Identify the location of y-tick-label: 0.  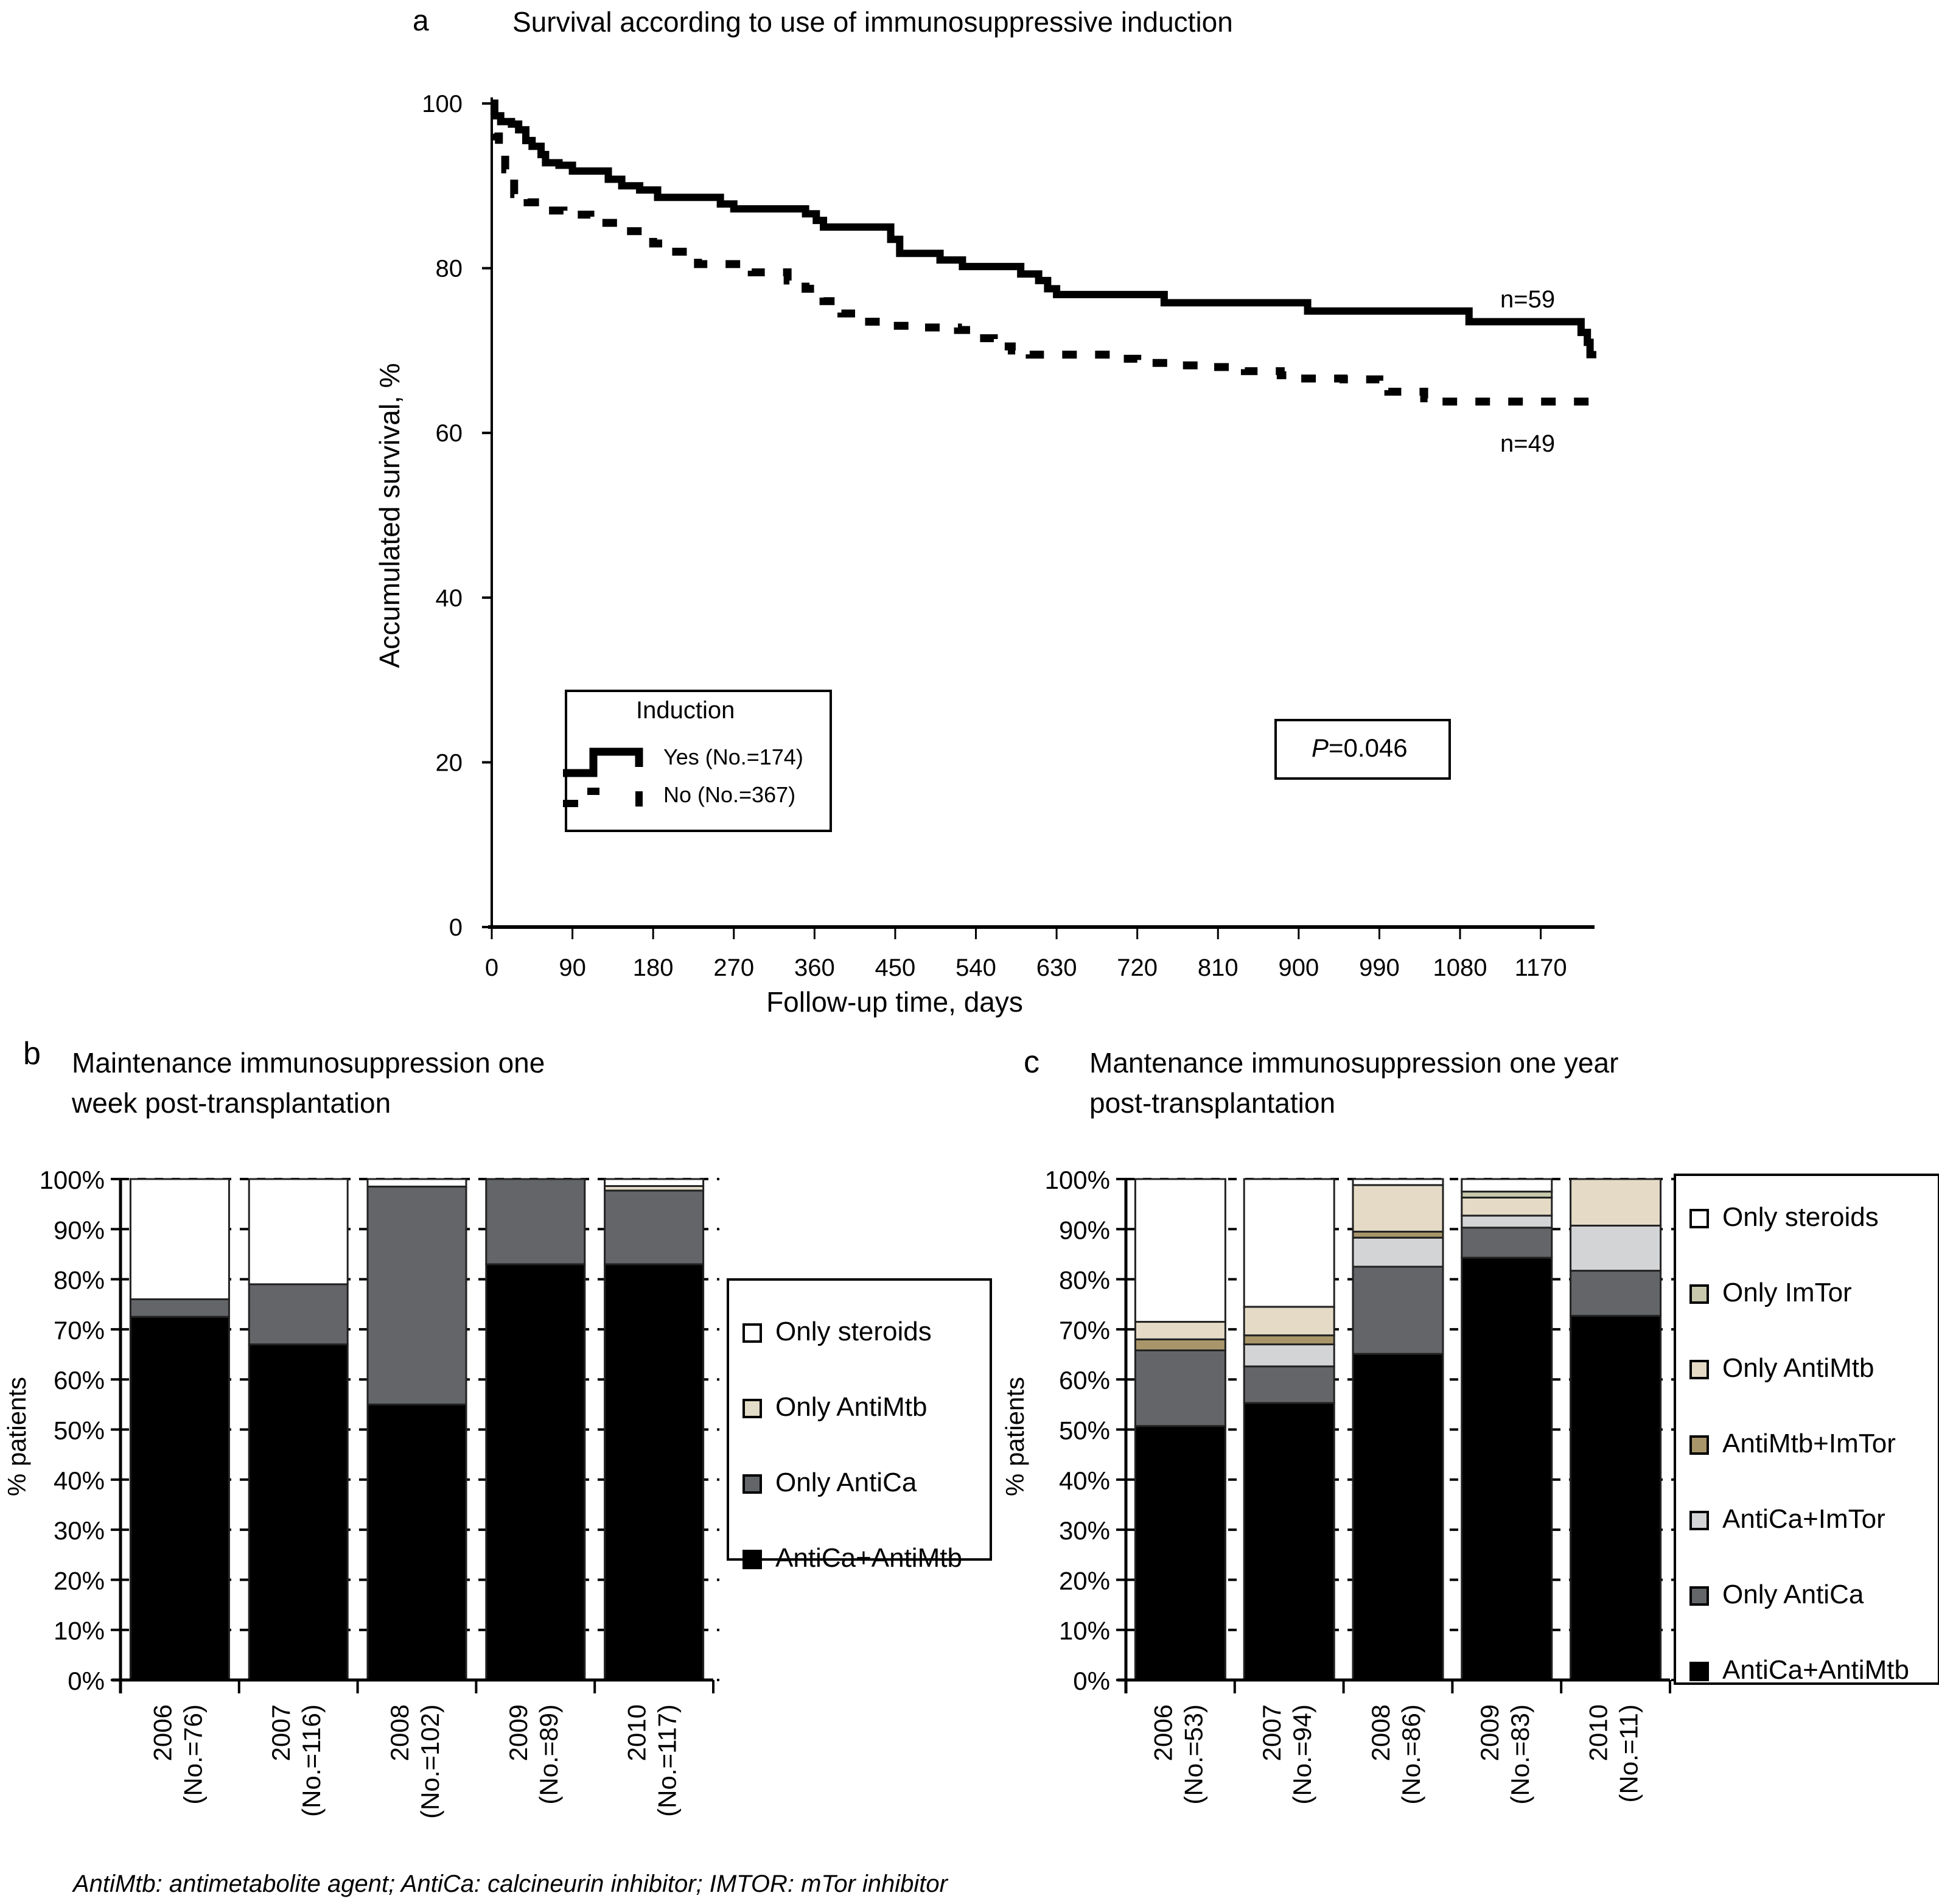
(456, 928).